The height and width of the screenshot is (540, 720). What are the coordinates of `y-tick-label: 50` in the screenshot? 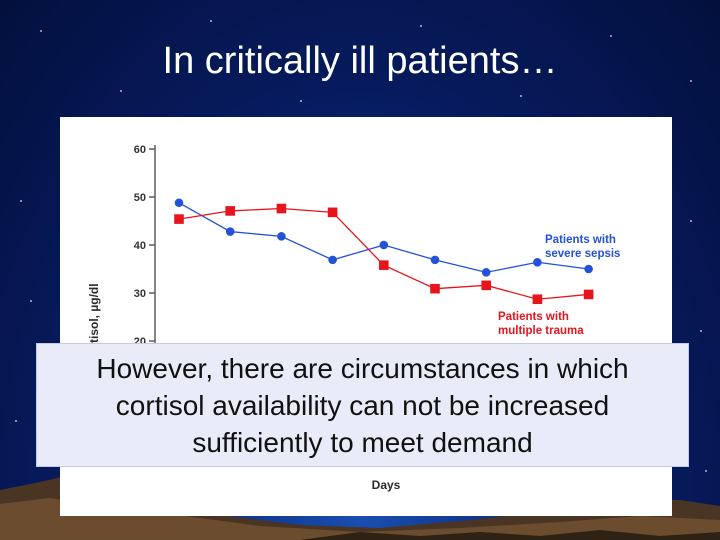 It's located at (140, 198).